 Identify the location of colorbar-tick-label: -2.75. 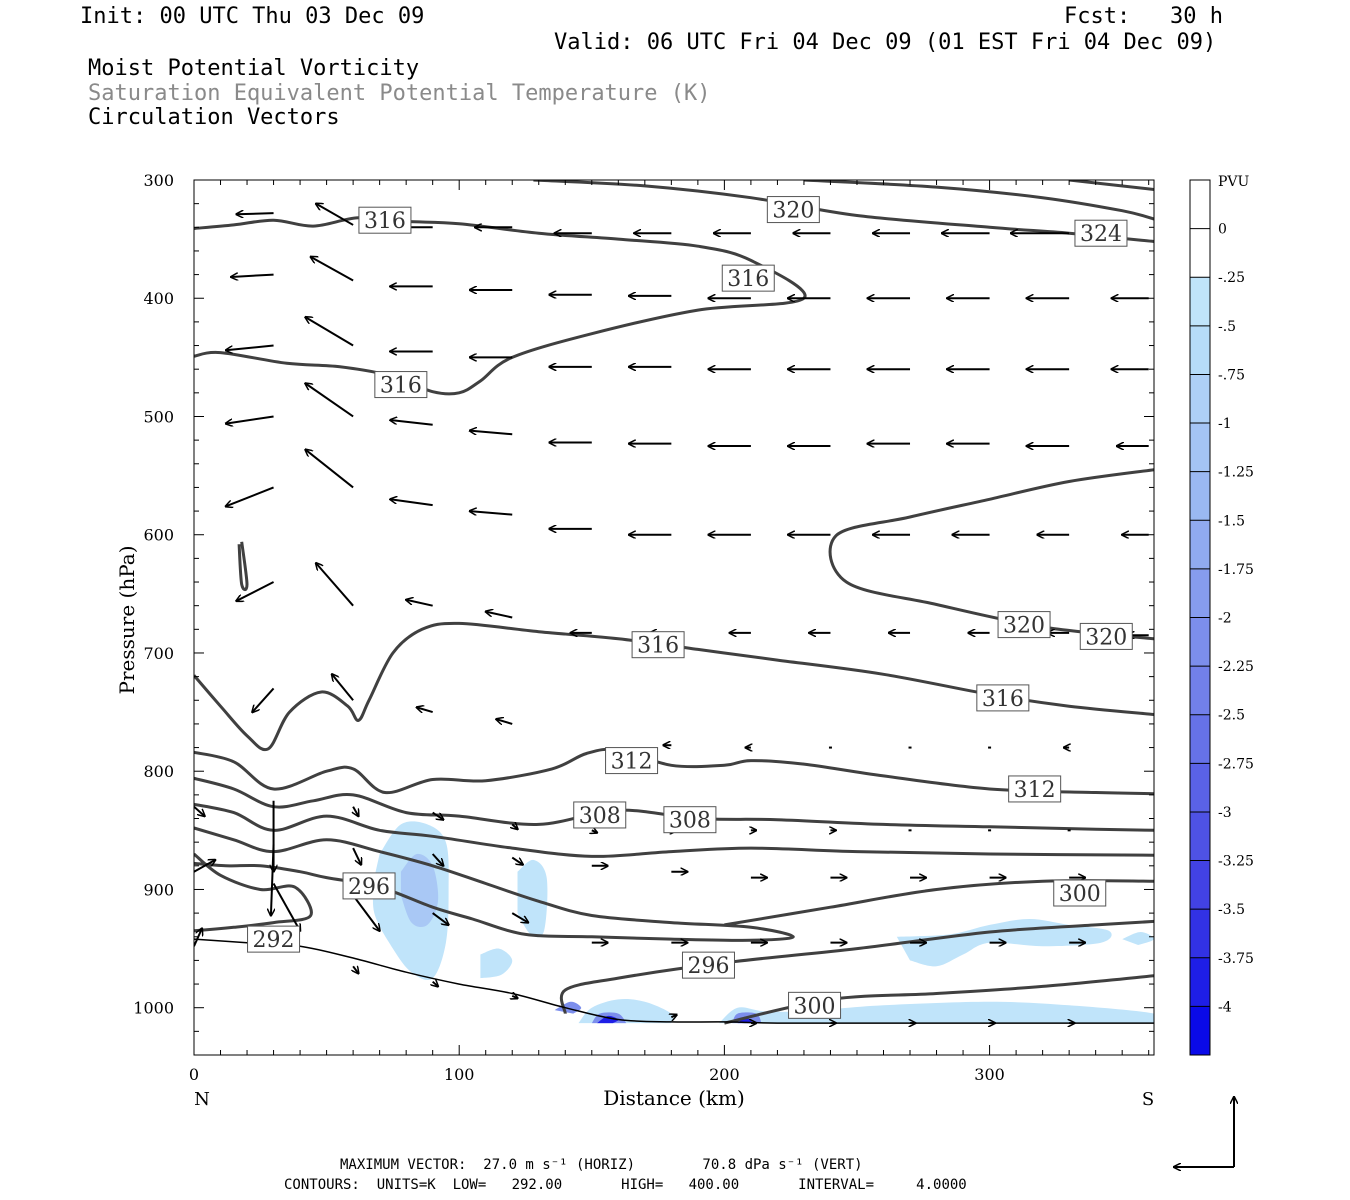
(1236, 764).